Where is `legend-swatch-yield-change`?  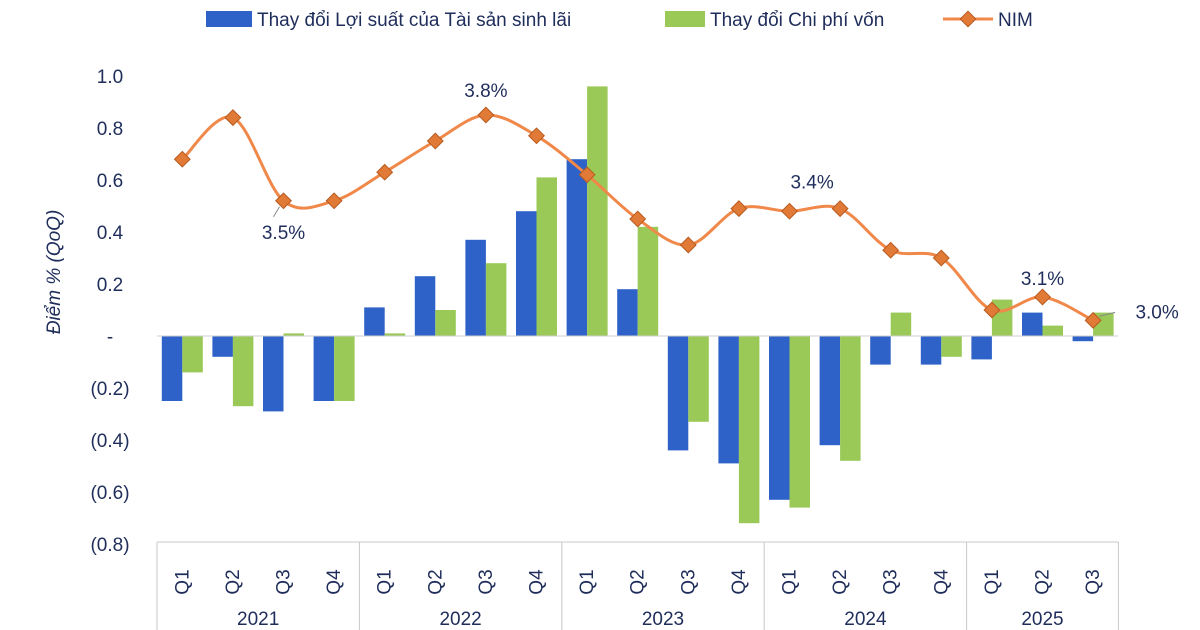
legend-swatch-yield-change is located at coordinates (229, 19).